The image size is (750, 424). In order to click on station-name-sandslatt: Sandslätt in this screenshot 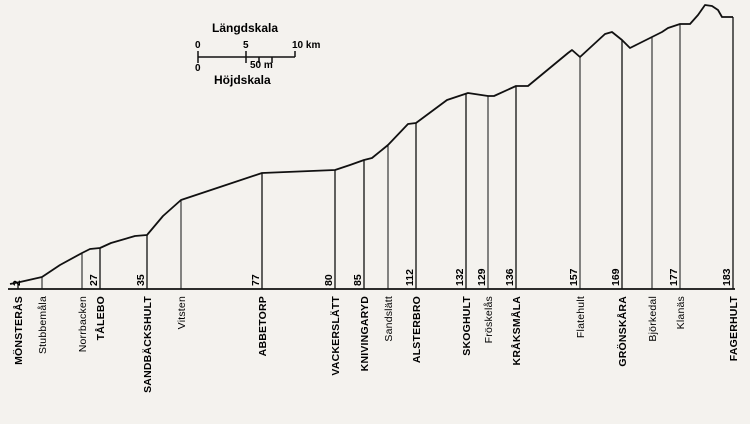, I will do `click(389, 319)`.